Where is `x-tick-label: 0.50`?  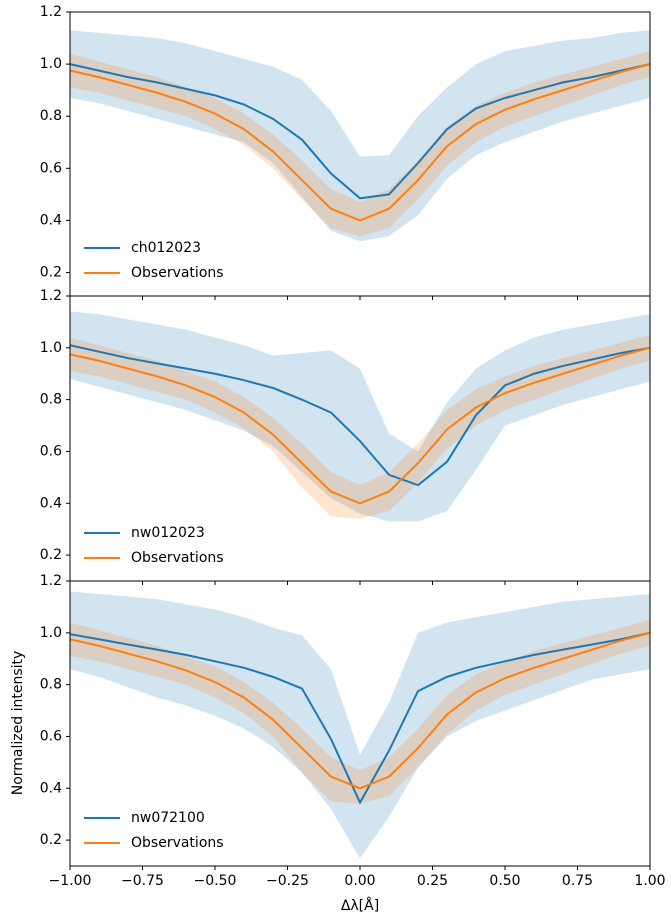
x-tick-label: 0.50 is located at coordinates (504, 881).